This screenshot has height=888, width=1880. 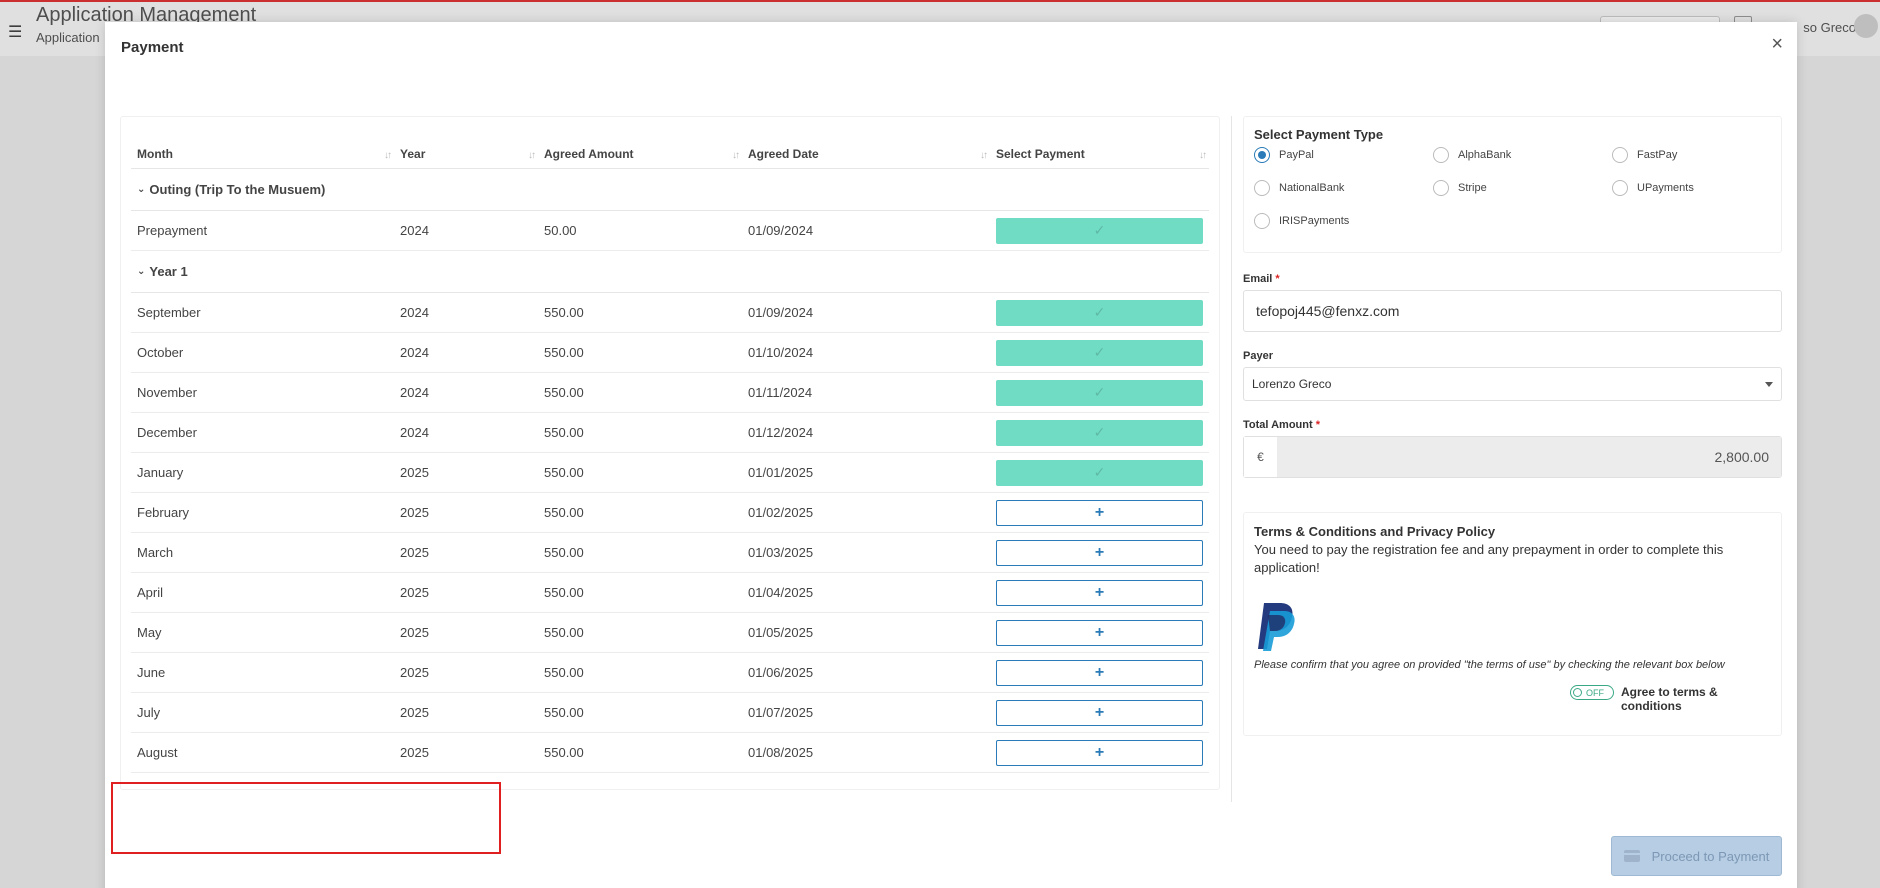 What do you see at coordinates (868, 154) in the screenshot?
I see `header-agreed-date: Agreed Date ↓↑` at bounding box center [868, 154].